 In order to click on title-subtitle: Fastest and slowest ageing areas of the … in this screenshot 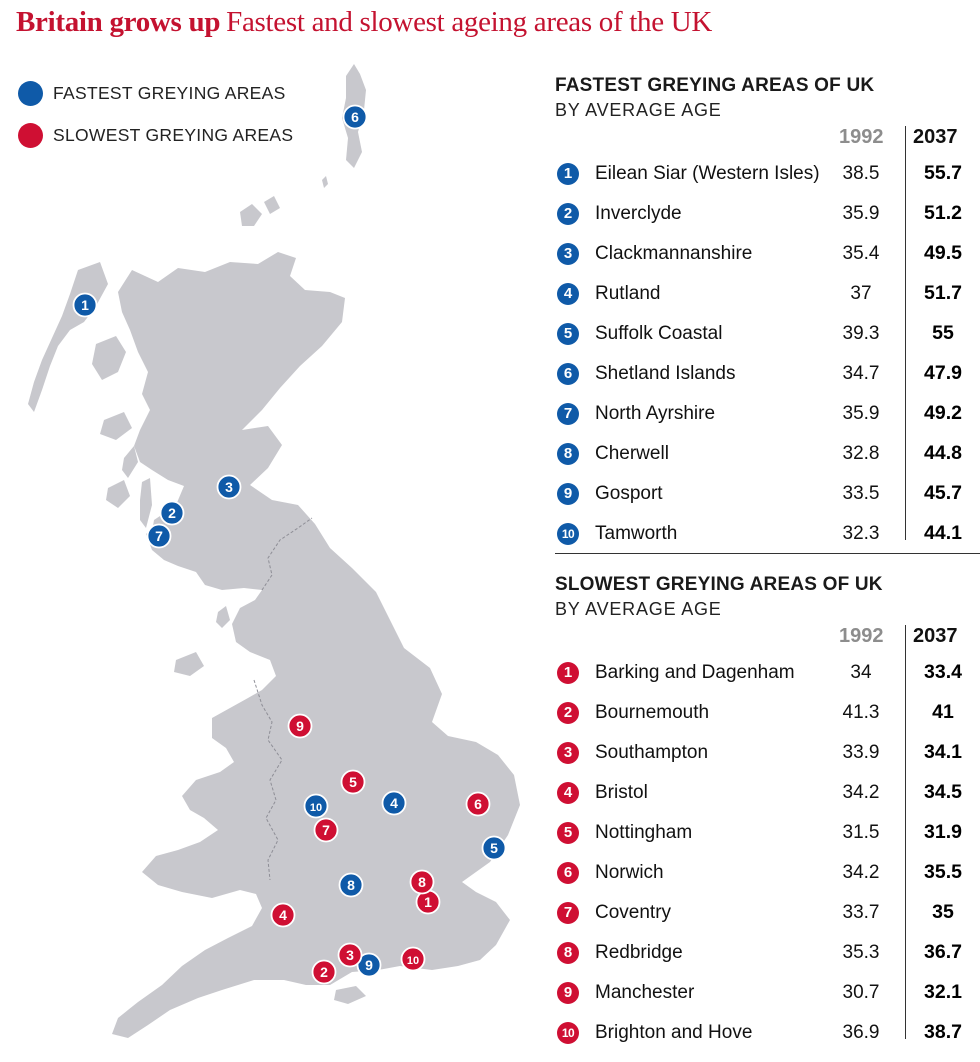, I will do `click(469, 22)`.